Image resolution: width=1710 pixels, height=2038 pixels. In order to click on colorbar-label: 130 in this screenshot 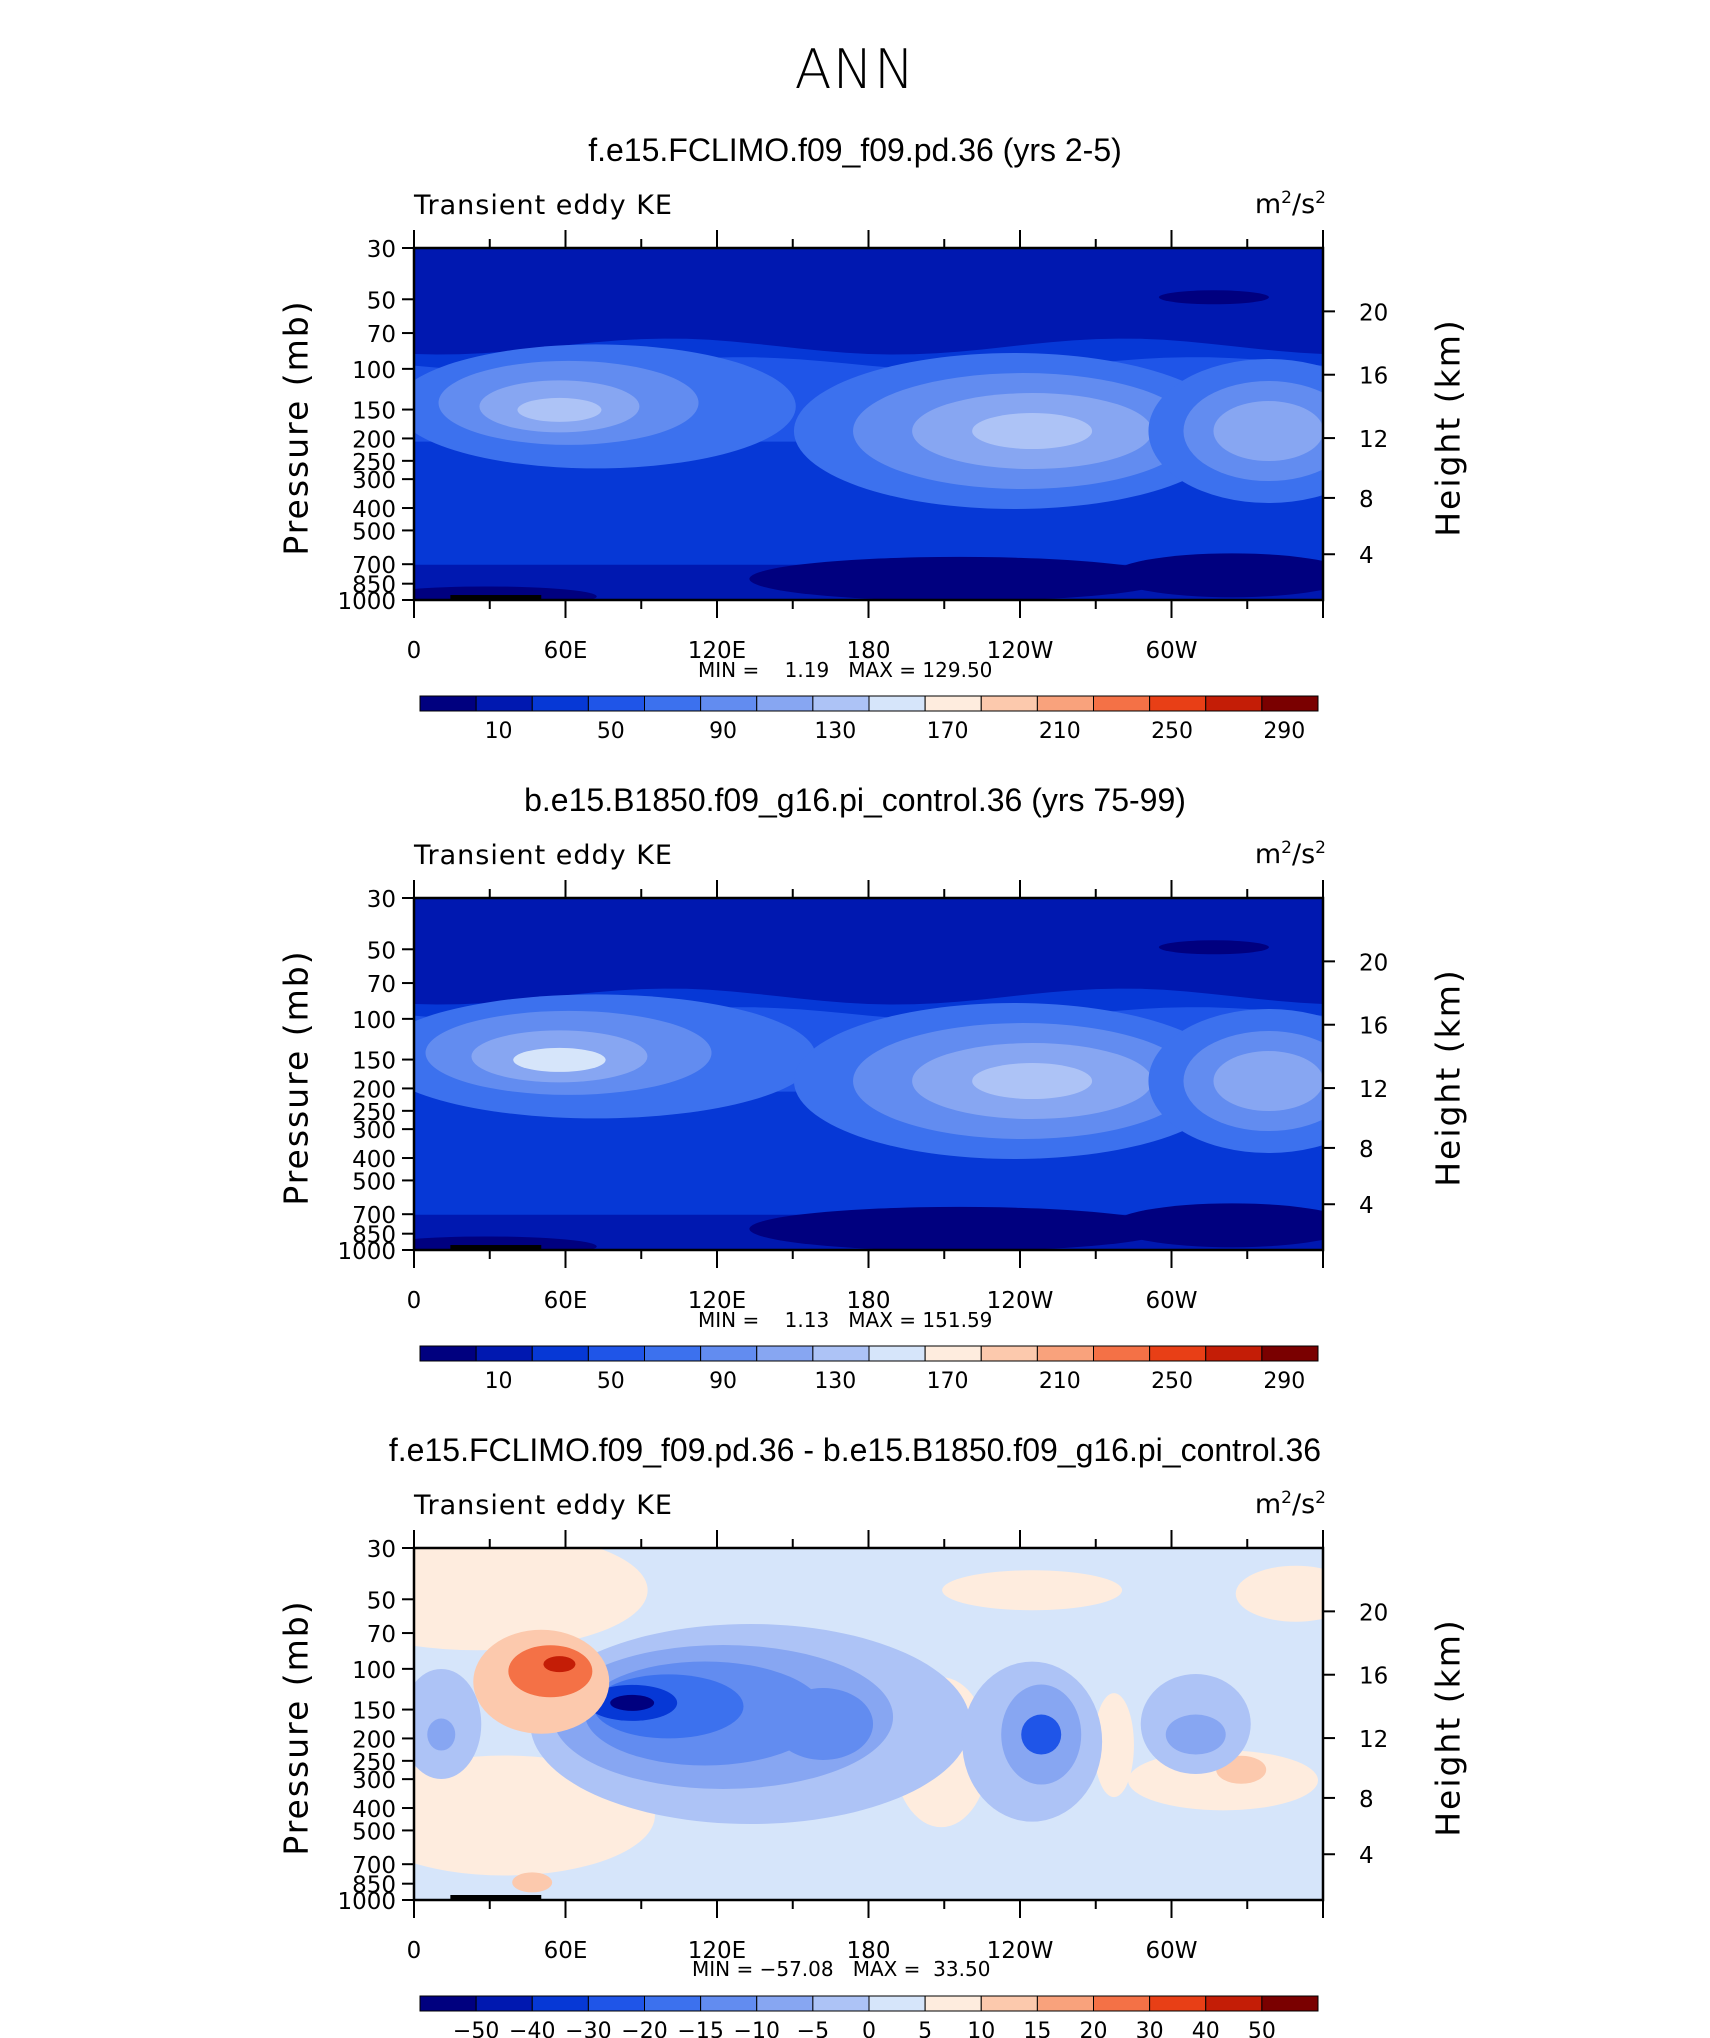, I will do `click(835, 731)`.